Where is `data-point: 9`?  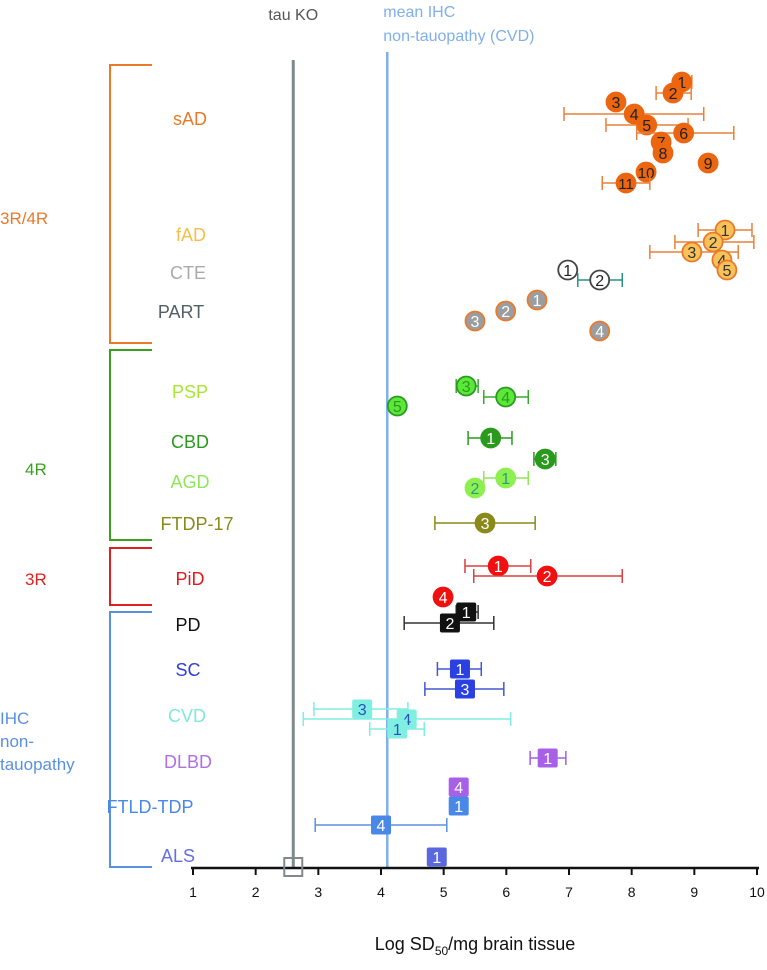
data-point: 9 is located at coordinates (708, 163).